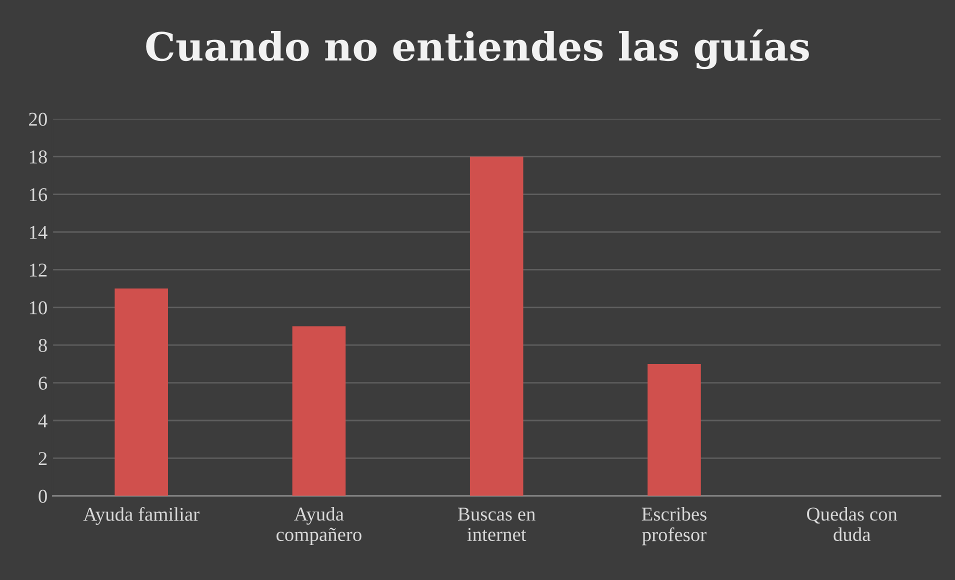  Describe the element at coordinates (38, 119) in the screenshot. I see `y-tick-label: 20` at that location.